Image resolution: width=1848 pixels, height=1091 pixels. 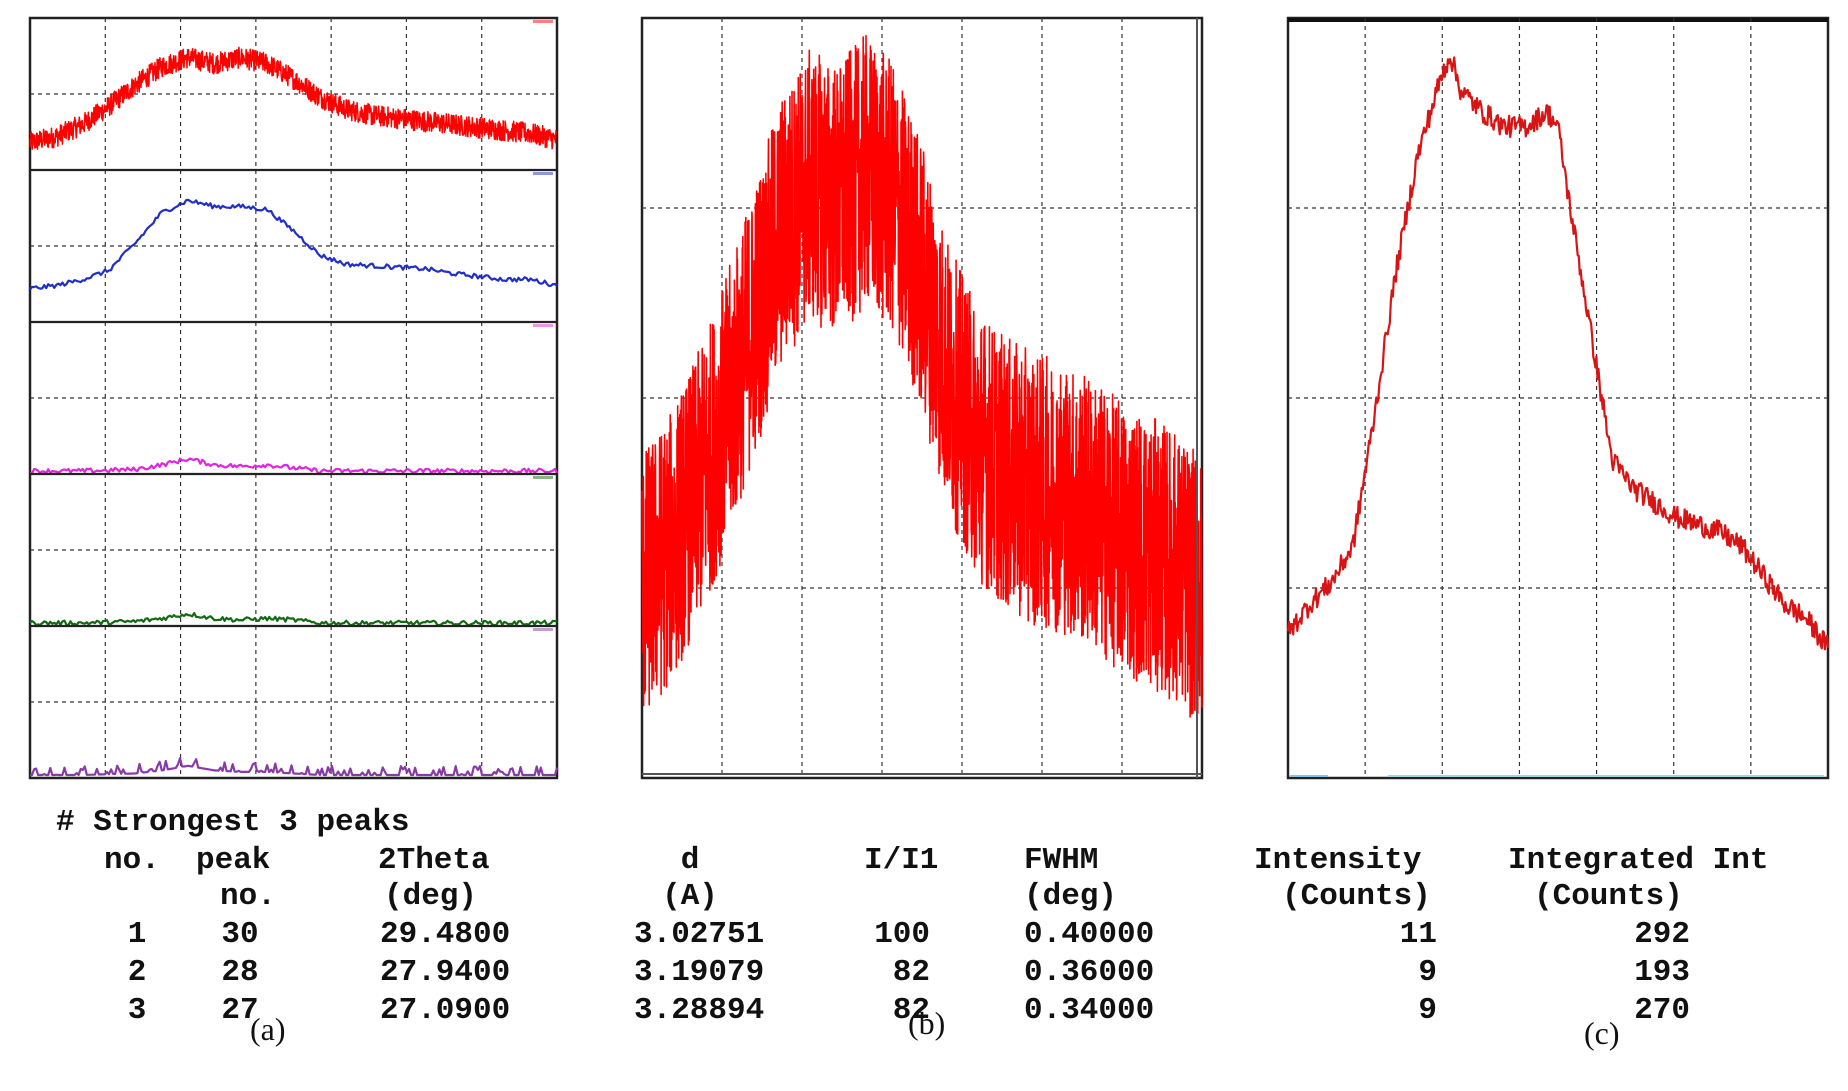 What do you see at coordinates (445, 1010) in the screenshot?
I see `peak-table-cell-r3-c3: 27.0900` at bounding box center [445, 1010].